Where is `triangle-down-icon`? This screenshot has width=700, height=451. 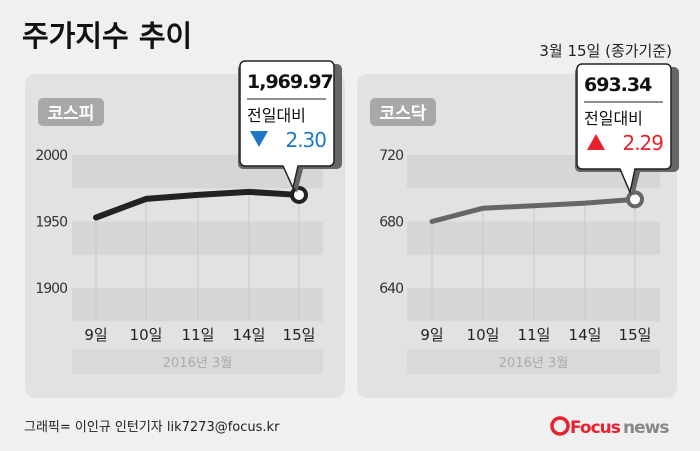
triangle-down-icon is located at coordinates (259, 139).